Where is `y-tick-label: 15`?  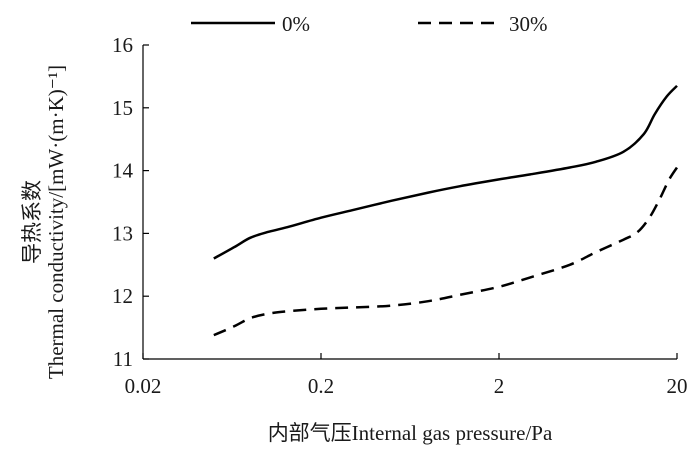 y-tick-label: 15 is located at coordinates (122, 108).